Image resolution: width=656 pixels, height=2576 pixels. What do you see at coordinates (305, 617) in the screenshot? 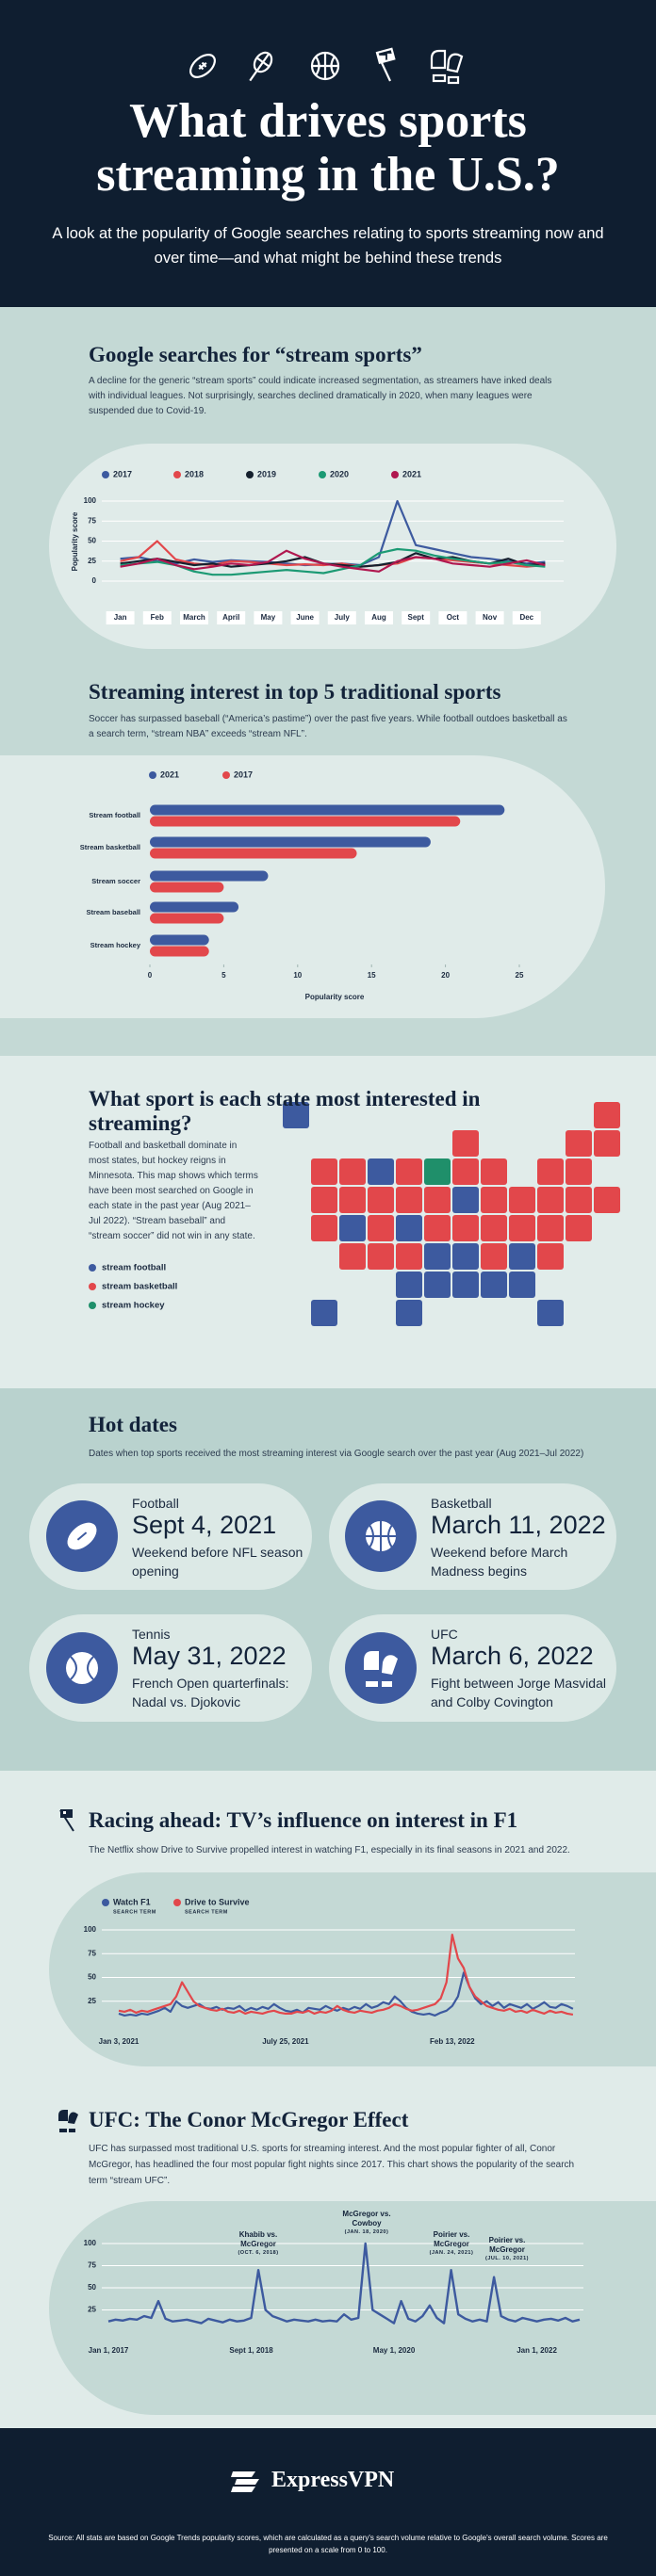
I see `x-tick-label: June` at bounding box center [305, 617].